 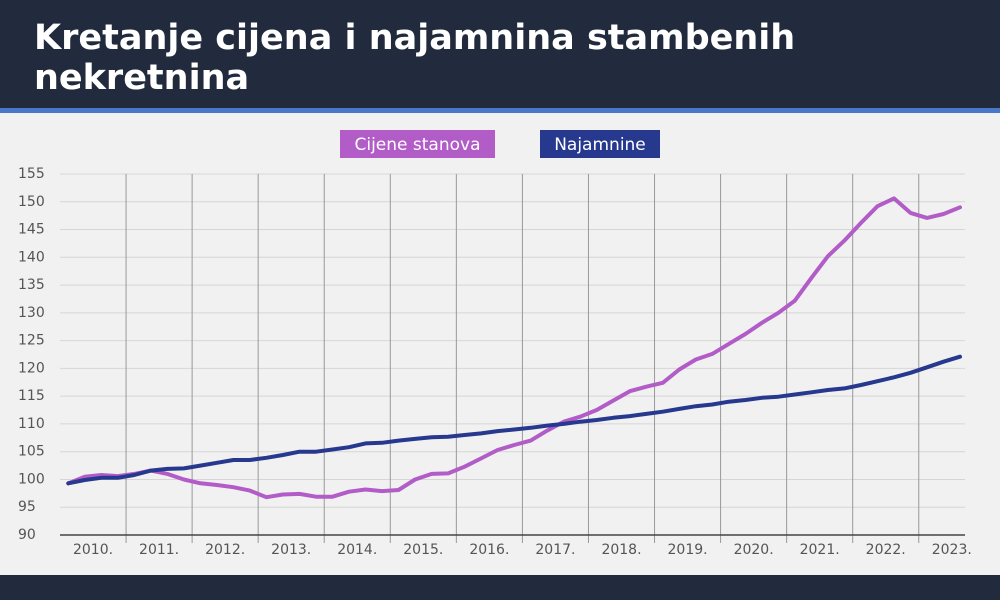 I want to click on x-tick-label: 2022., so click(x=886, y=550).